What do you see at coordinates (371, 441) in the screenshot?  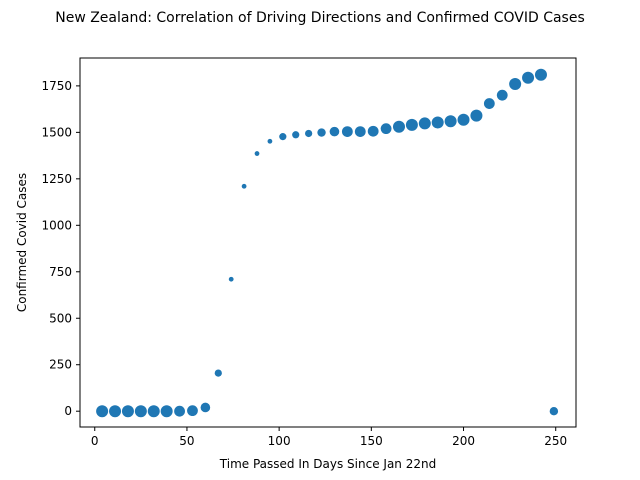 I see `x-tick-label: 150` at bounding box center [371, 441].